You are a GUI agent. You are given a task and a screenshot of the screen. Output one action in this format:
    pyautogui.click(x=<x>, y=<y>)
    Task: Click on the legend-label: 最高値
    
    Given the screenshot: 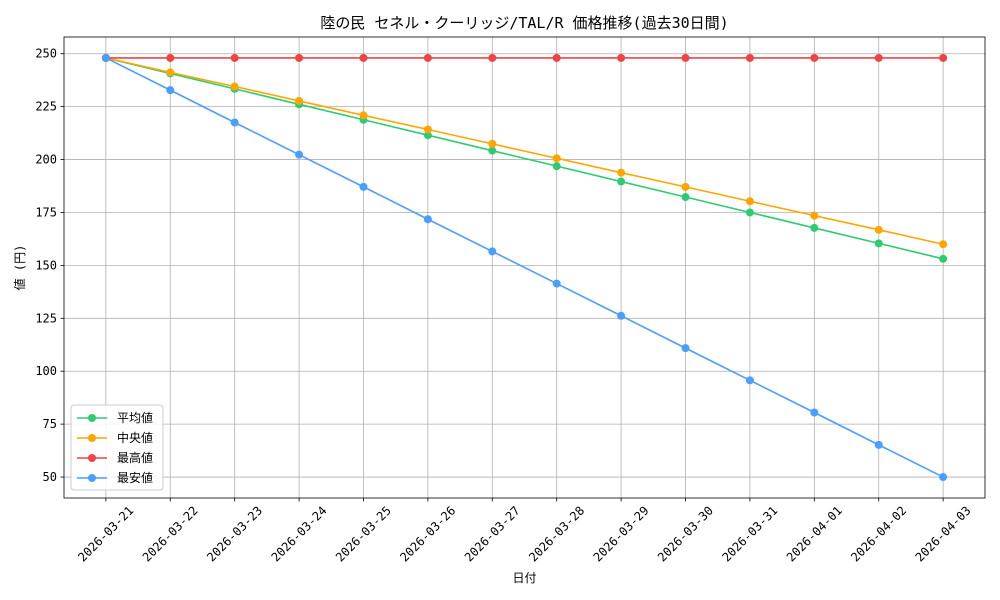 What is the action you would take?
    pyautogui.click(x=135, y=457)
    